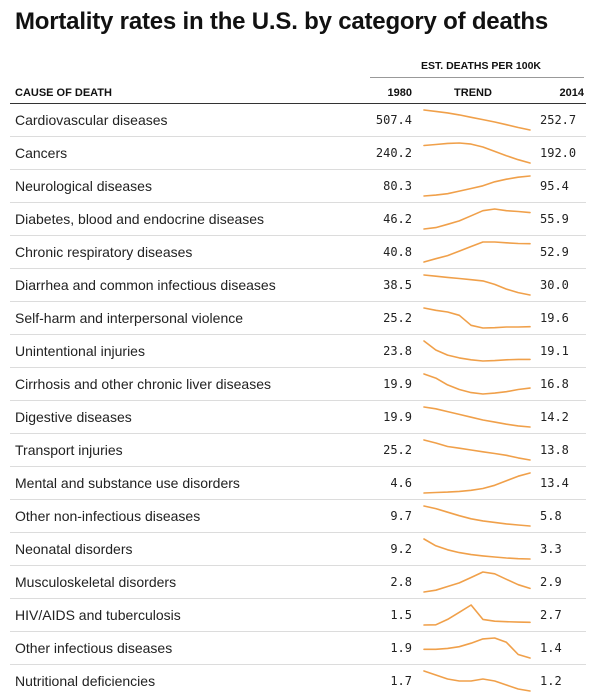 This screenshot has height=698, width=600. I want to click on header-cause: CAUSE OF DEATH, so click(63, 93).